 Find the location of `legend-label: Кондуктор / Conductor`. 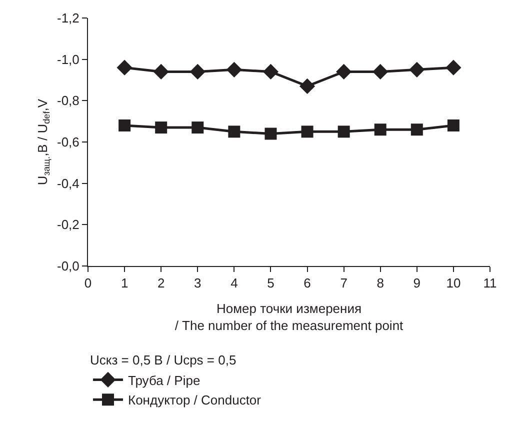

legend-label: Кондуктор / Conductor is located at coordinates (195, 400).